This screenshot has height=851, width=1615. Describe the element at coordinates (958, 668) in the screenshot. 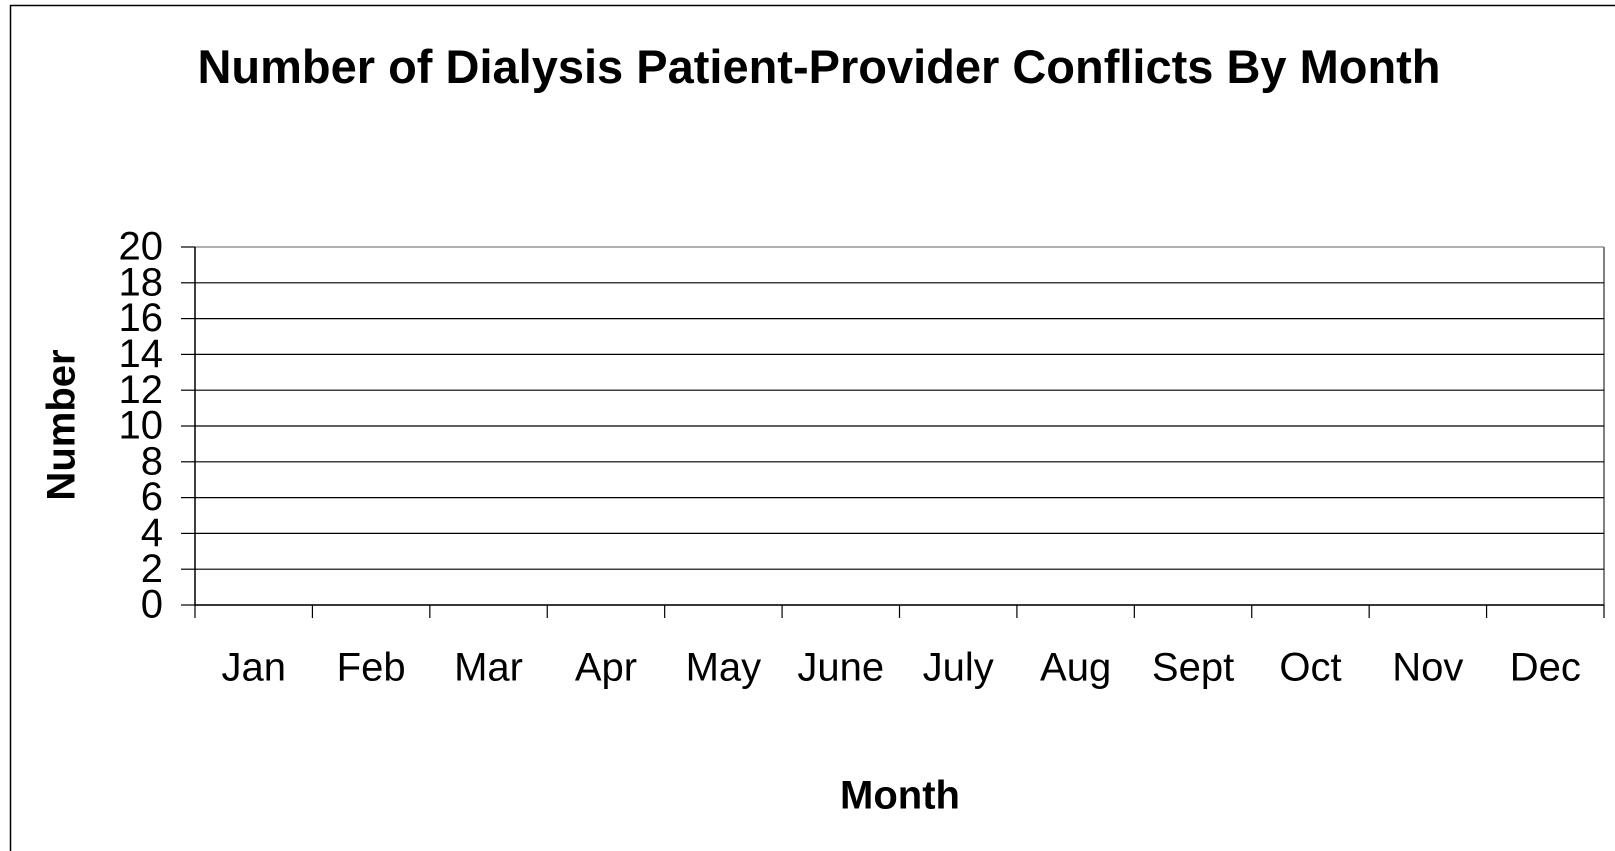

I see `x-tick-label: July` at that location.